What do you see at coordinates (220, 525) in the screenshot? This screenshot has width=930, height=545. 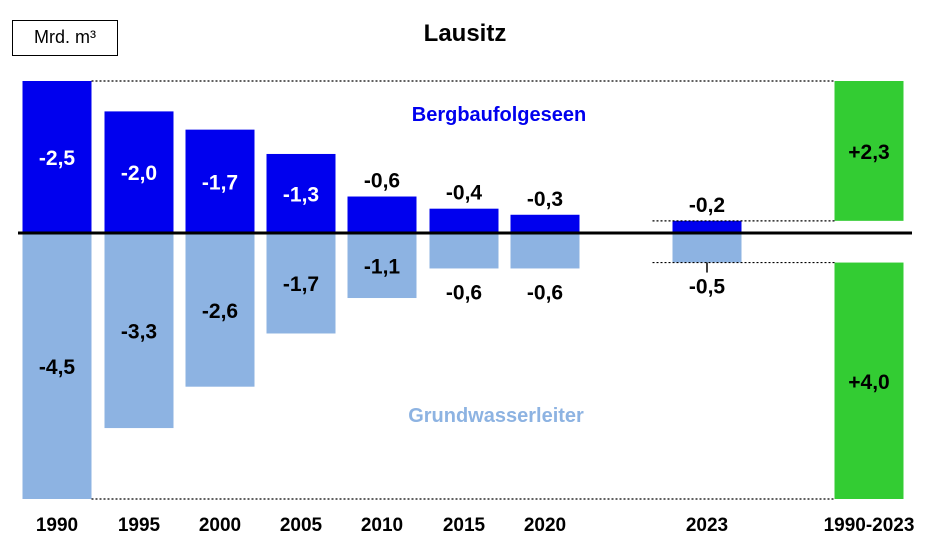 I see `x-tick-2000: 2000` at bounding box center [220, 525].